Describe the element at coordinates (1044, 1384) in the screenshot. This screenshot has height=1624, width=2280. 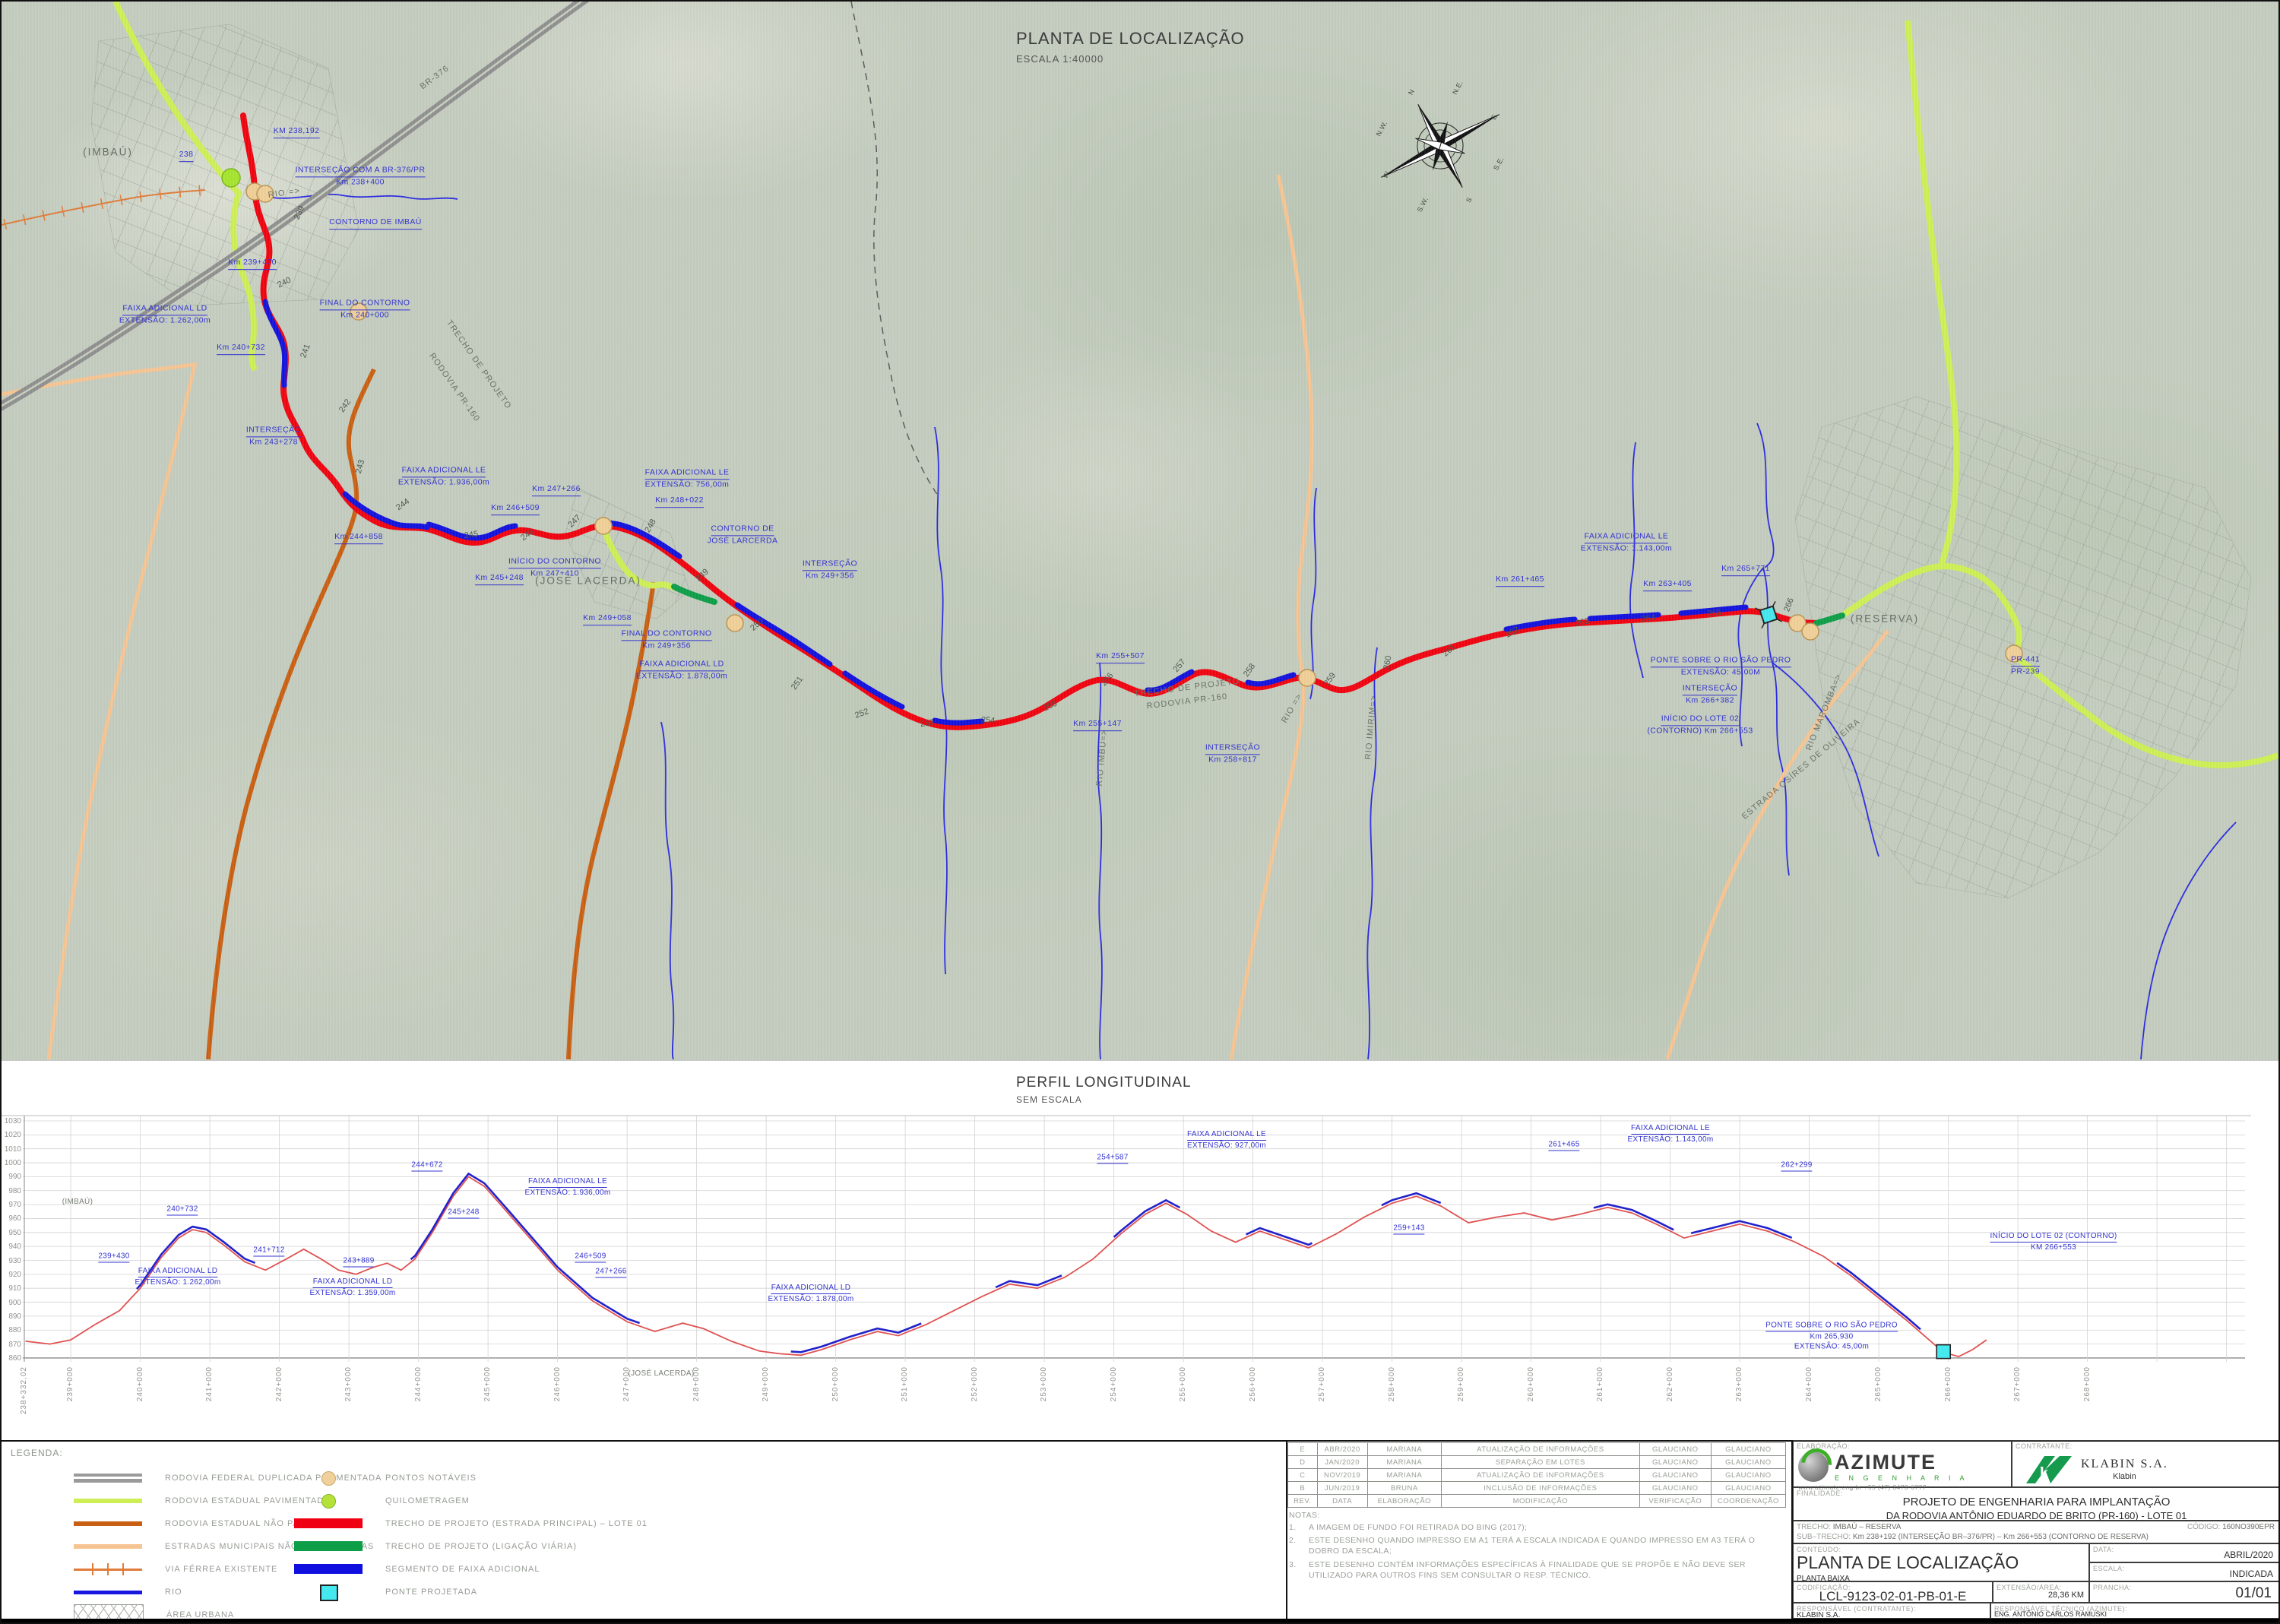
I see `profile-x-tick: 253+000` at that location.